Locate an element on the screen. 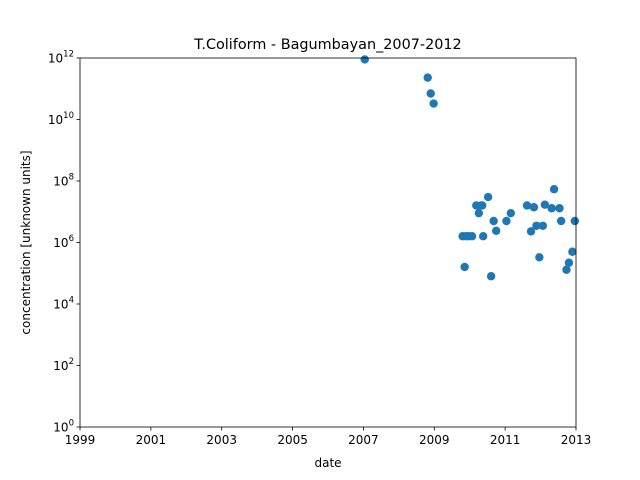  y-tick-exponent: 8 is located at coordinates (71, 178).